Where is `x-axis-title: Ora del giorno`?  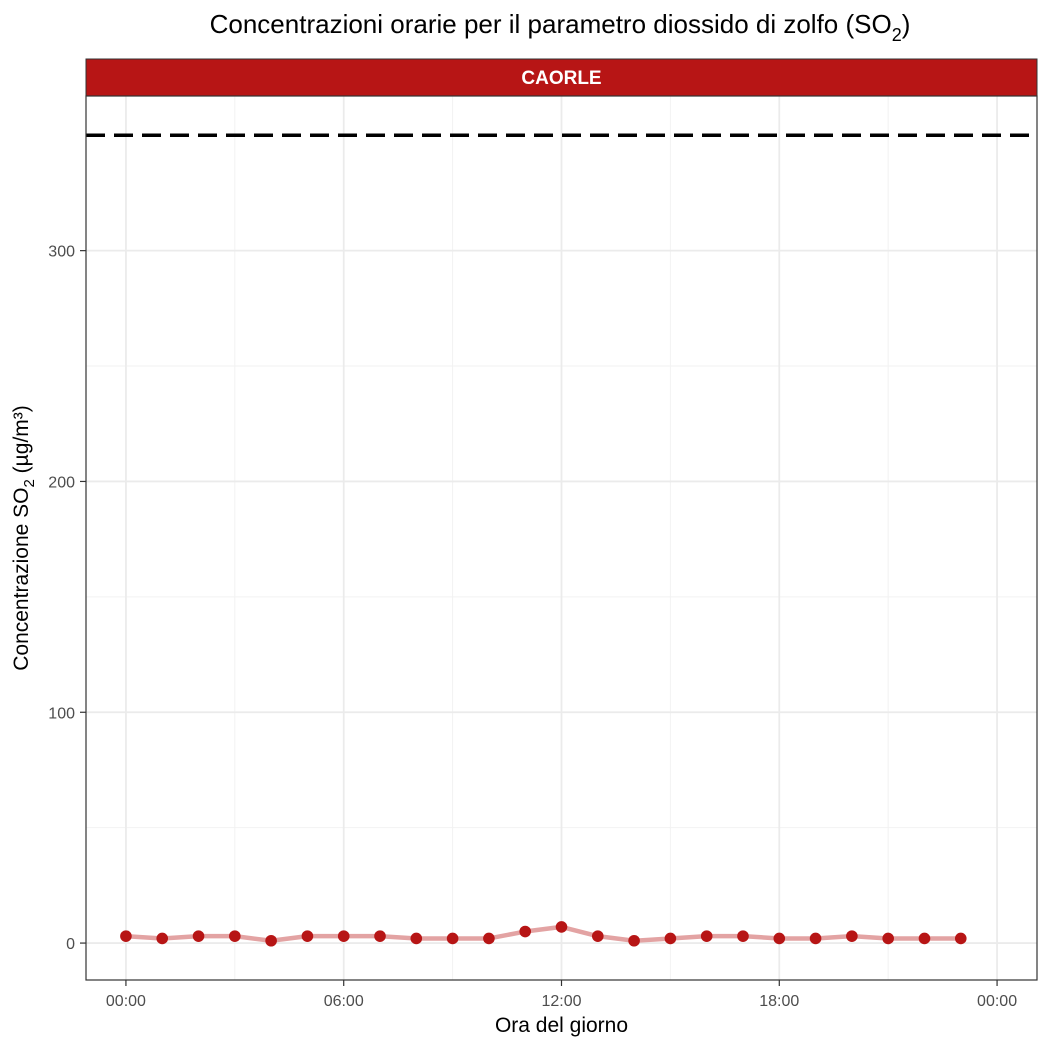 x-axis-title: Ora del giorno is located at coordinates (561, 1025).